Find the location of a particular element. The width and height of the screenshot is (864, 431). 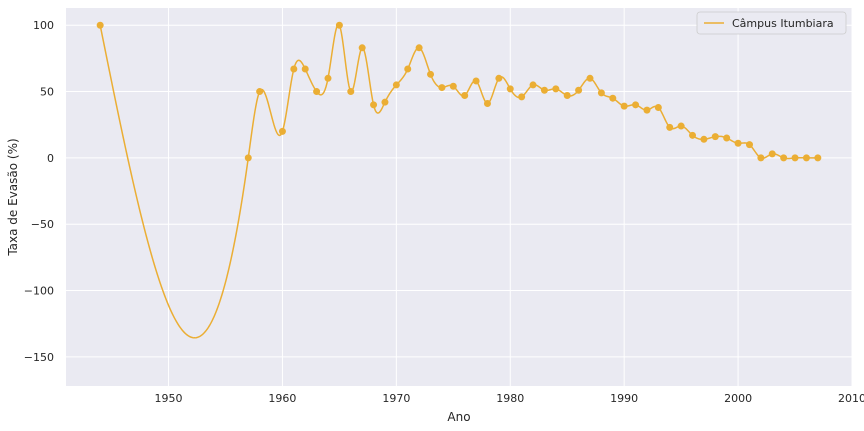

x-tick-label: 1990 is located at coordinates (624, 398).